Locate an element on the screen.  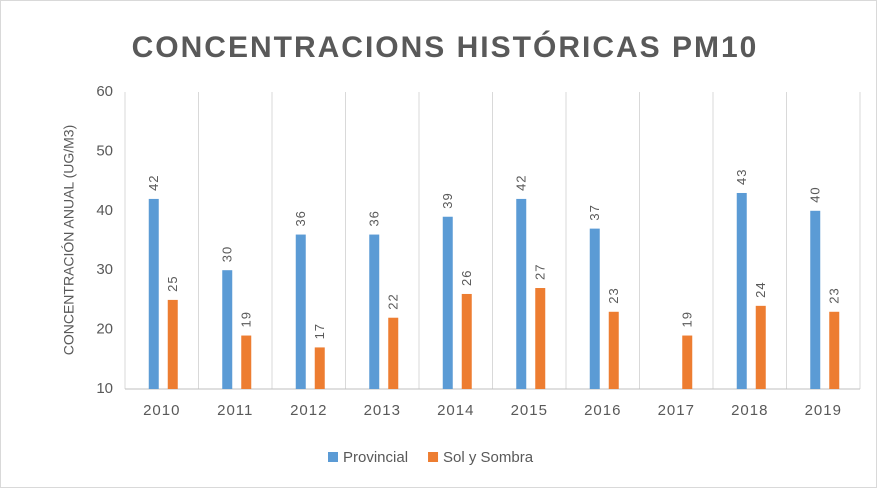
y-tick-label: 60 is located at coordinates (104, 91).